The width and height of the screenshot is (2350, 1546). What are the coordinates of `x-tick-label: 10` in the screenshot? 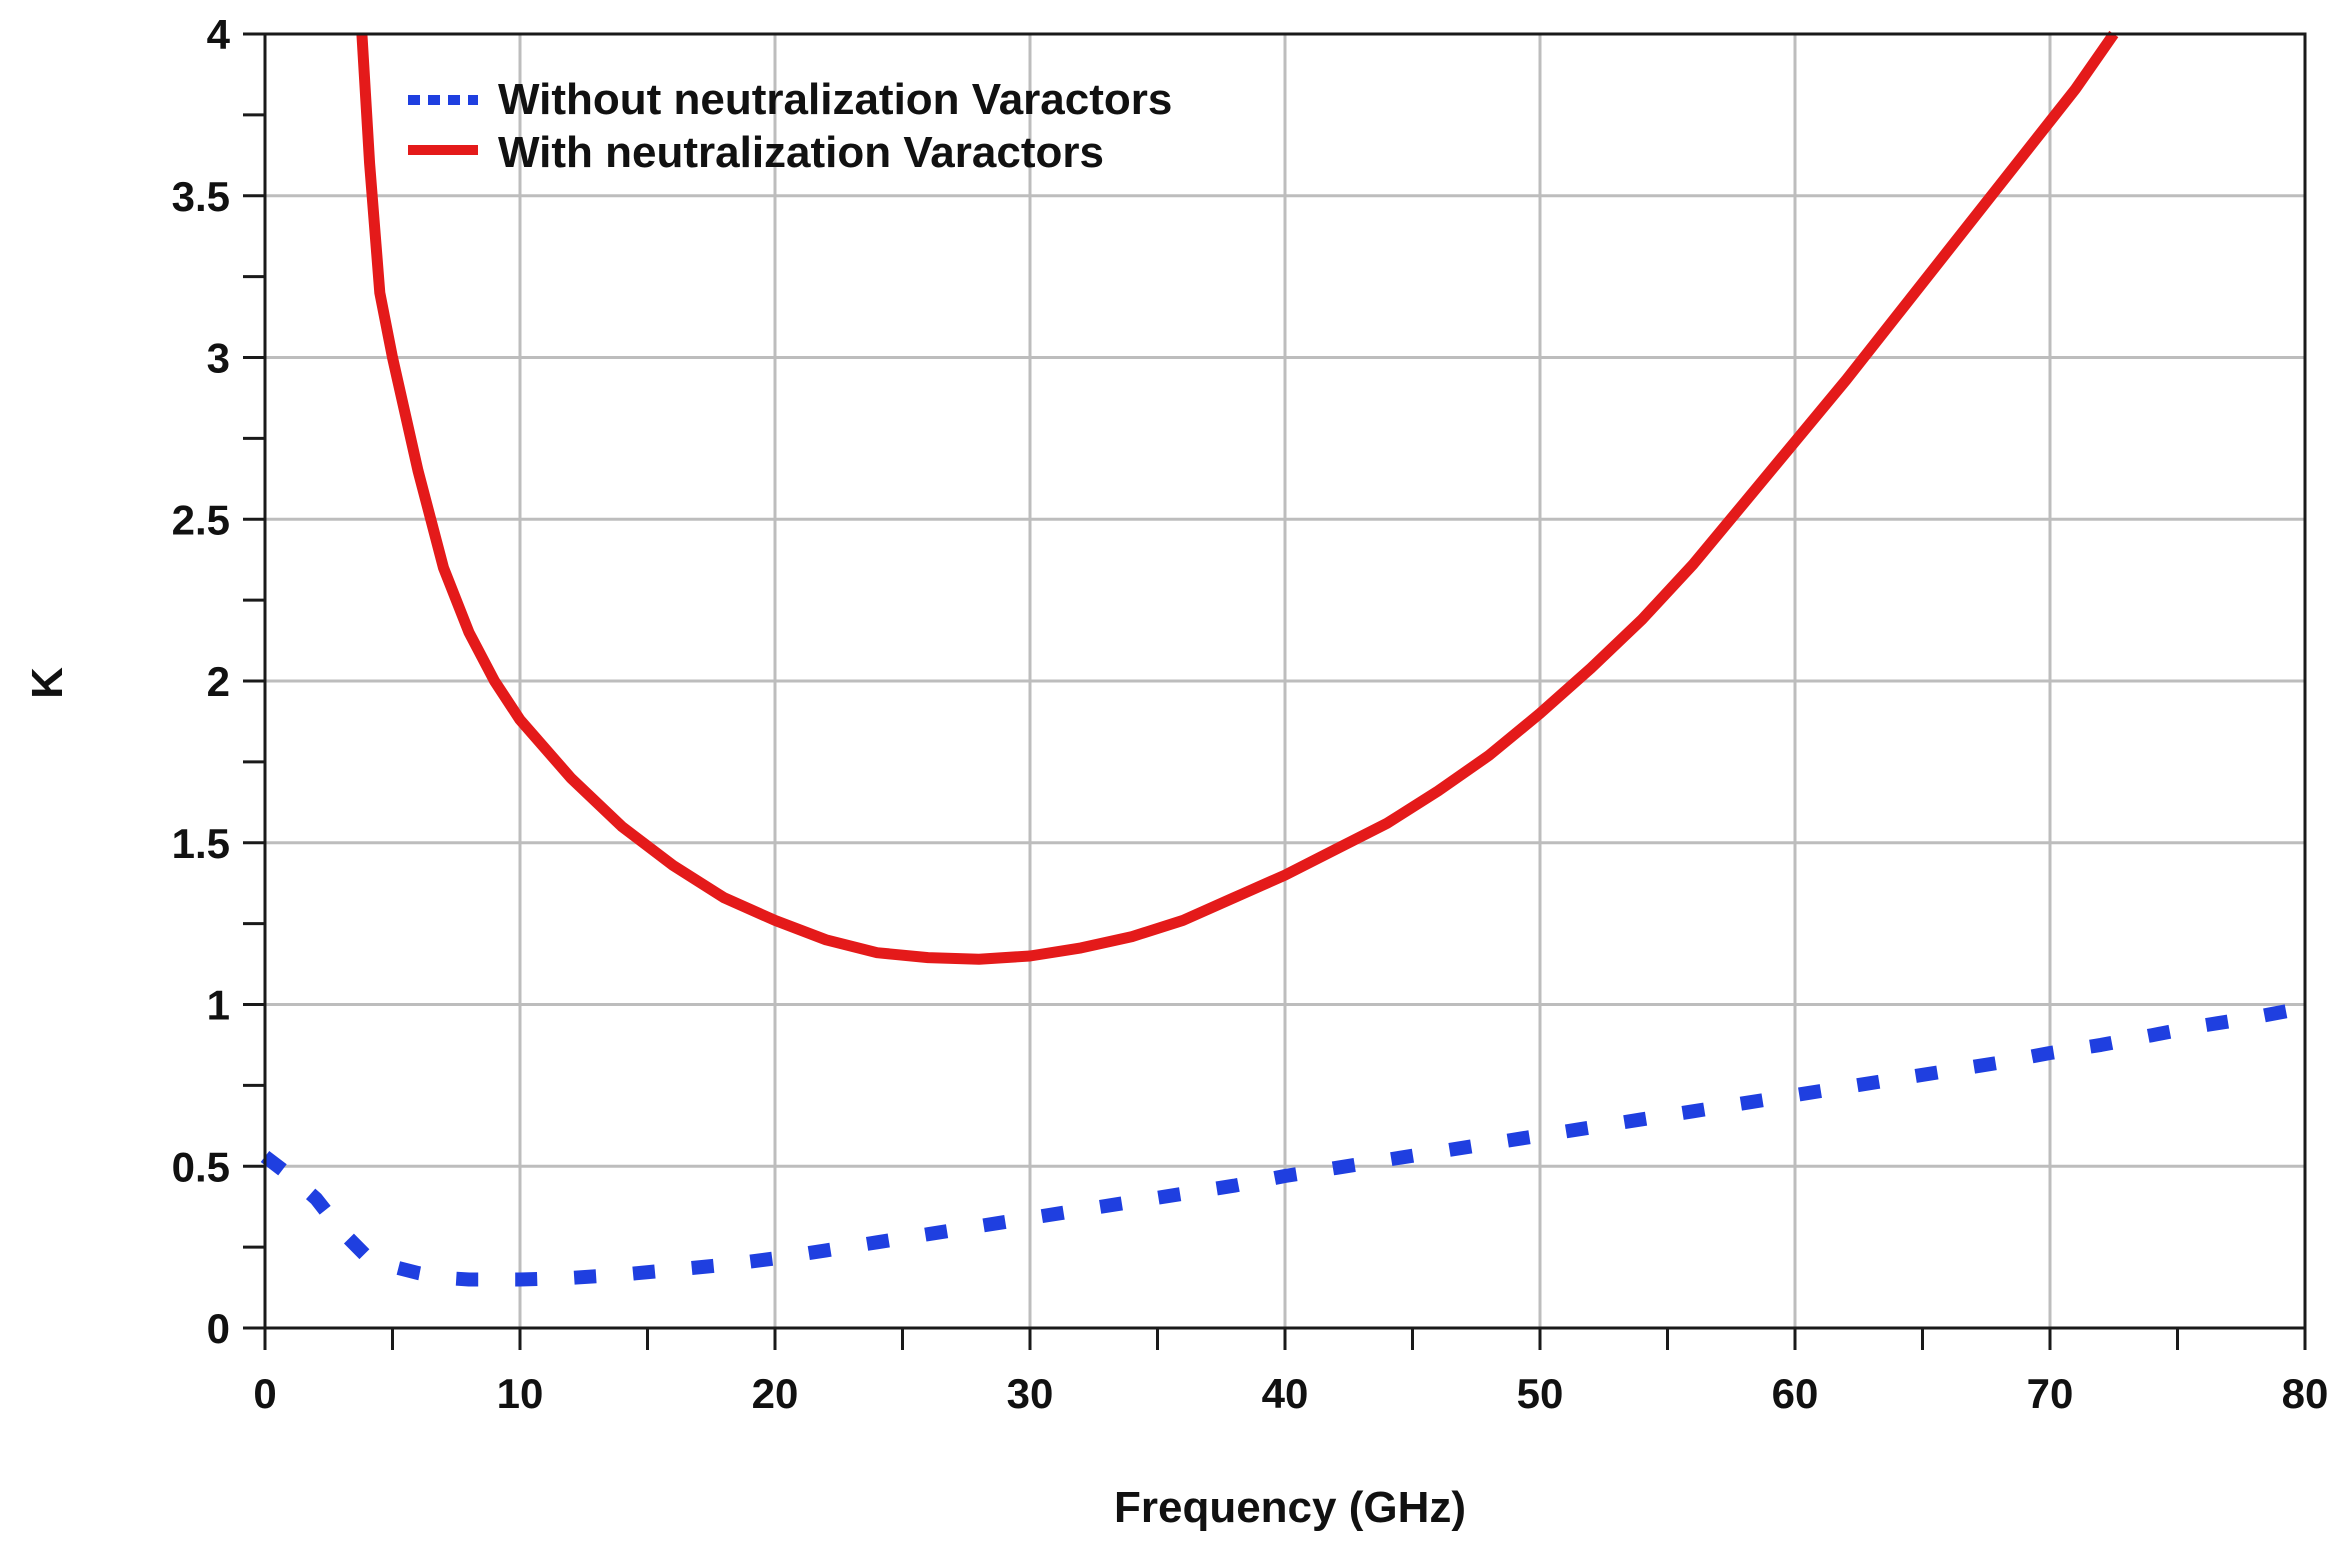 It's located at (520, 1393).